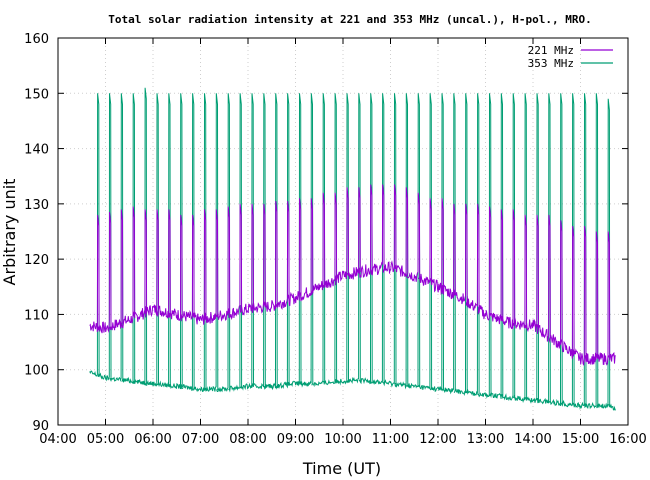 This screenshot has width=650, height=480. I want to click on x-tick-label: 07:00, so click(200, 439).